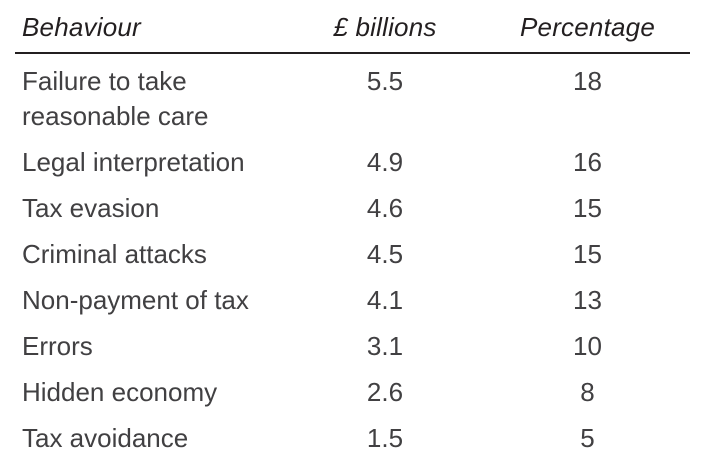  What do you see at coordinates (57, 346) in the screenshot?
I see `cell-behaviour: Errors` at bounding box center [57, 346].